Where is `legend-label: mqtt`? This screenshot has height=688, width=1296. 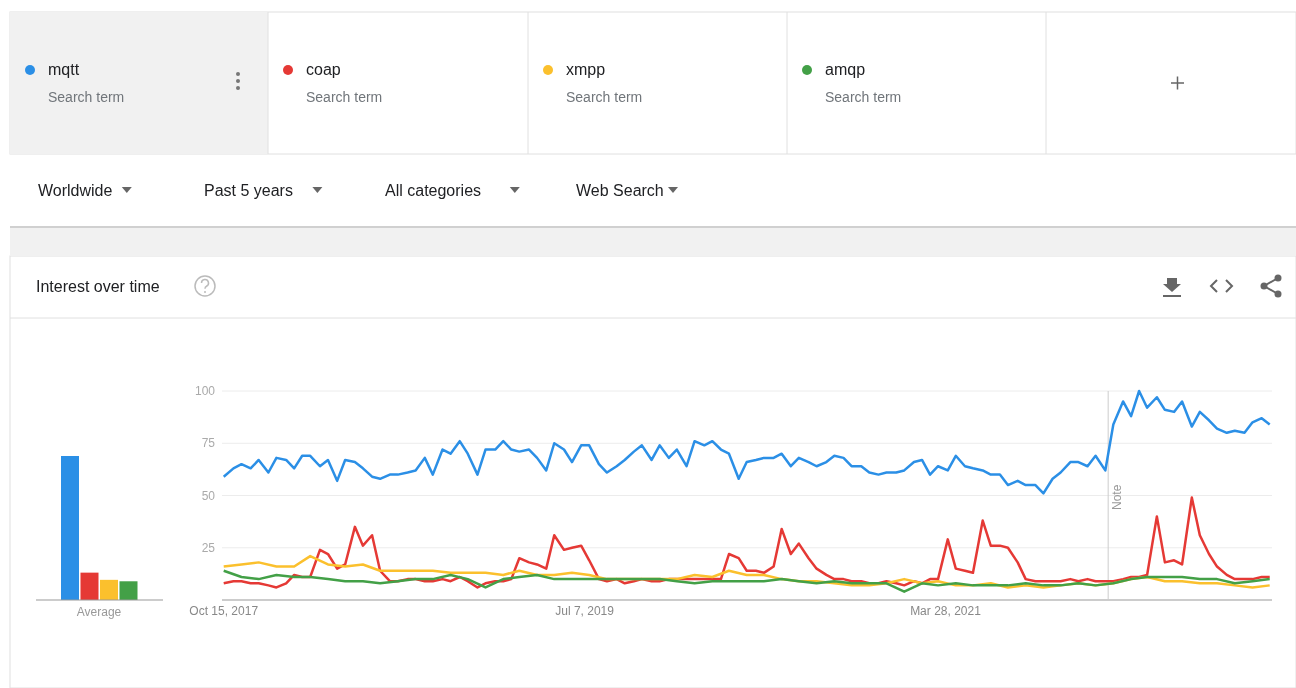 legend-label: mqtt is located at coordinates (64, 69).